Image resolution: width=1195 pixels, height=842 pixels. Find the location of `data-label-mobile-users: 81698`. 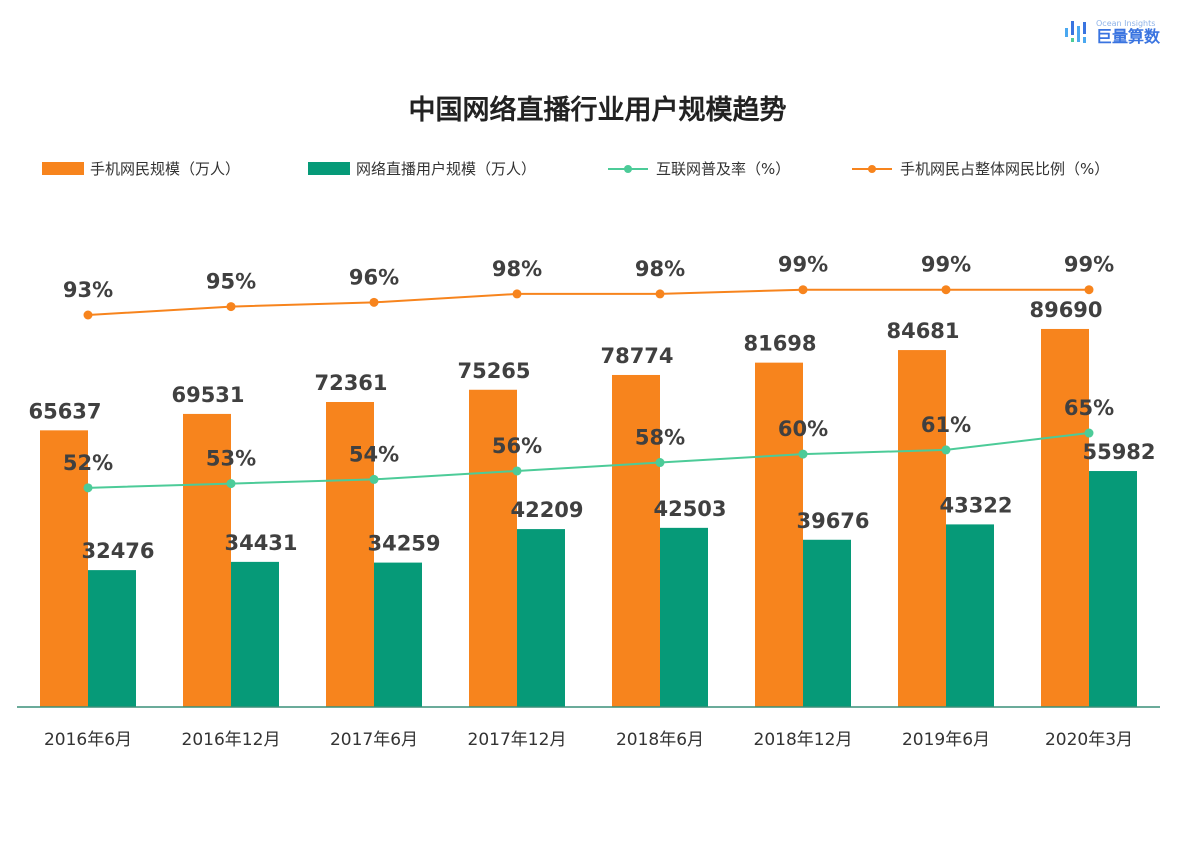

data-label-mobile-users: 81698 is located at coordinates (779, 344).